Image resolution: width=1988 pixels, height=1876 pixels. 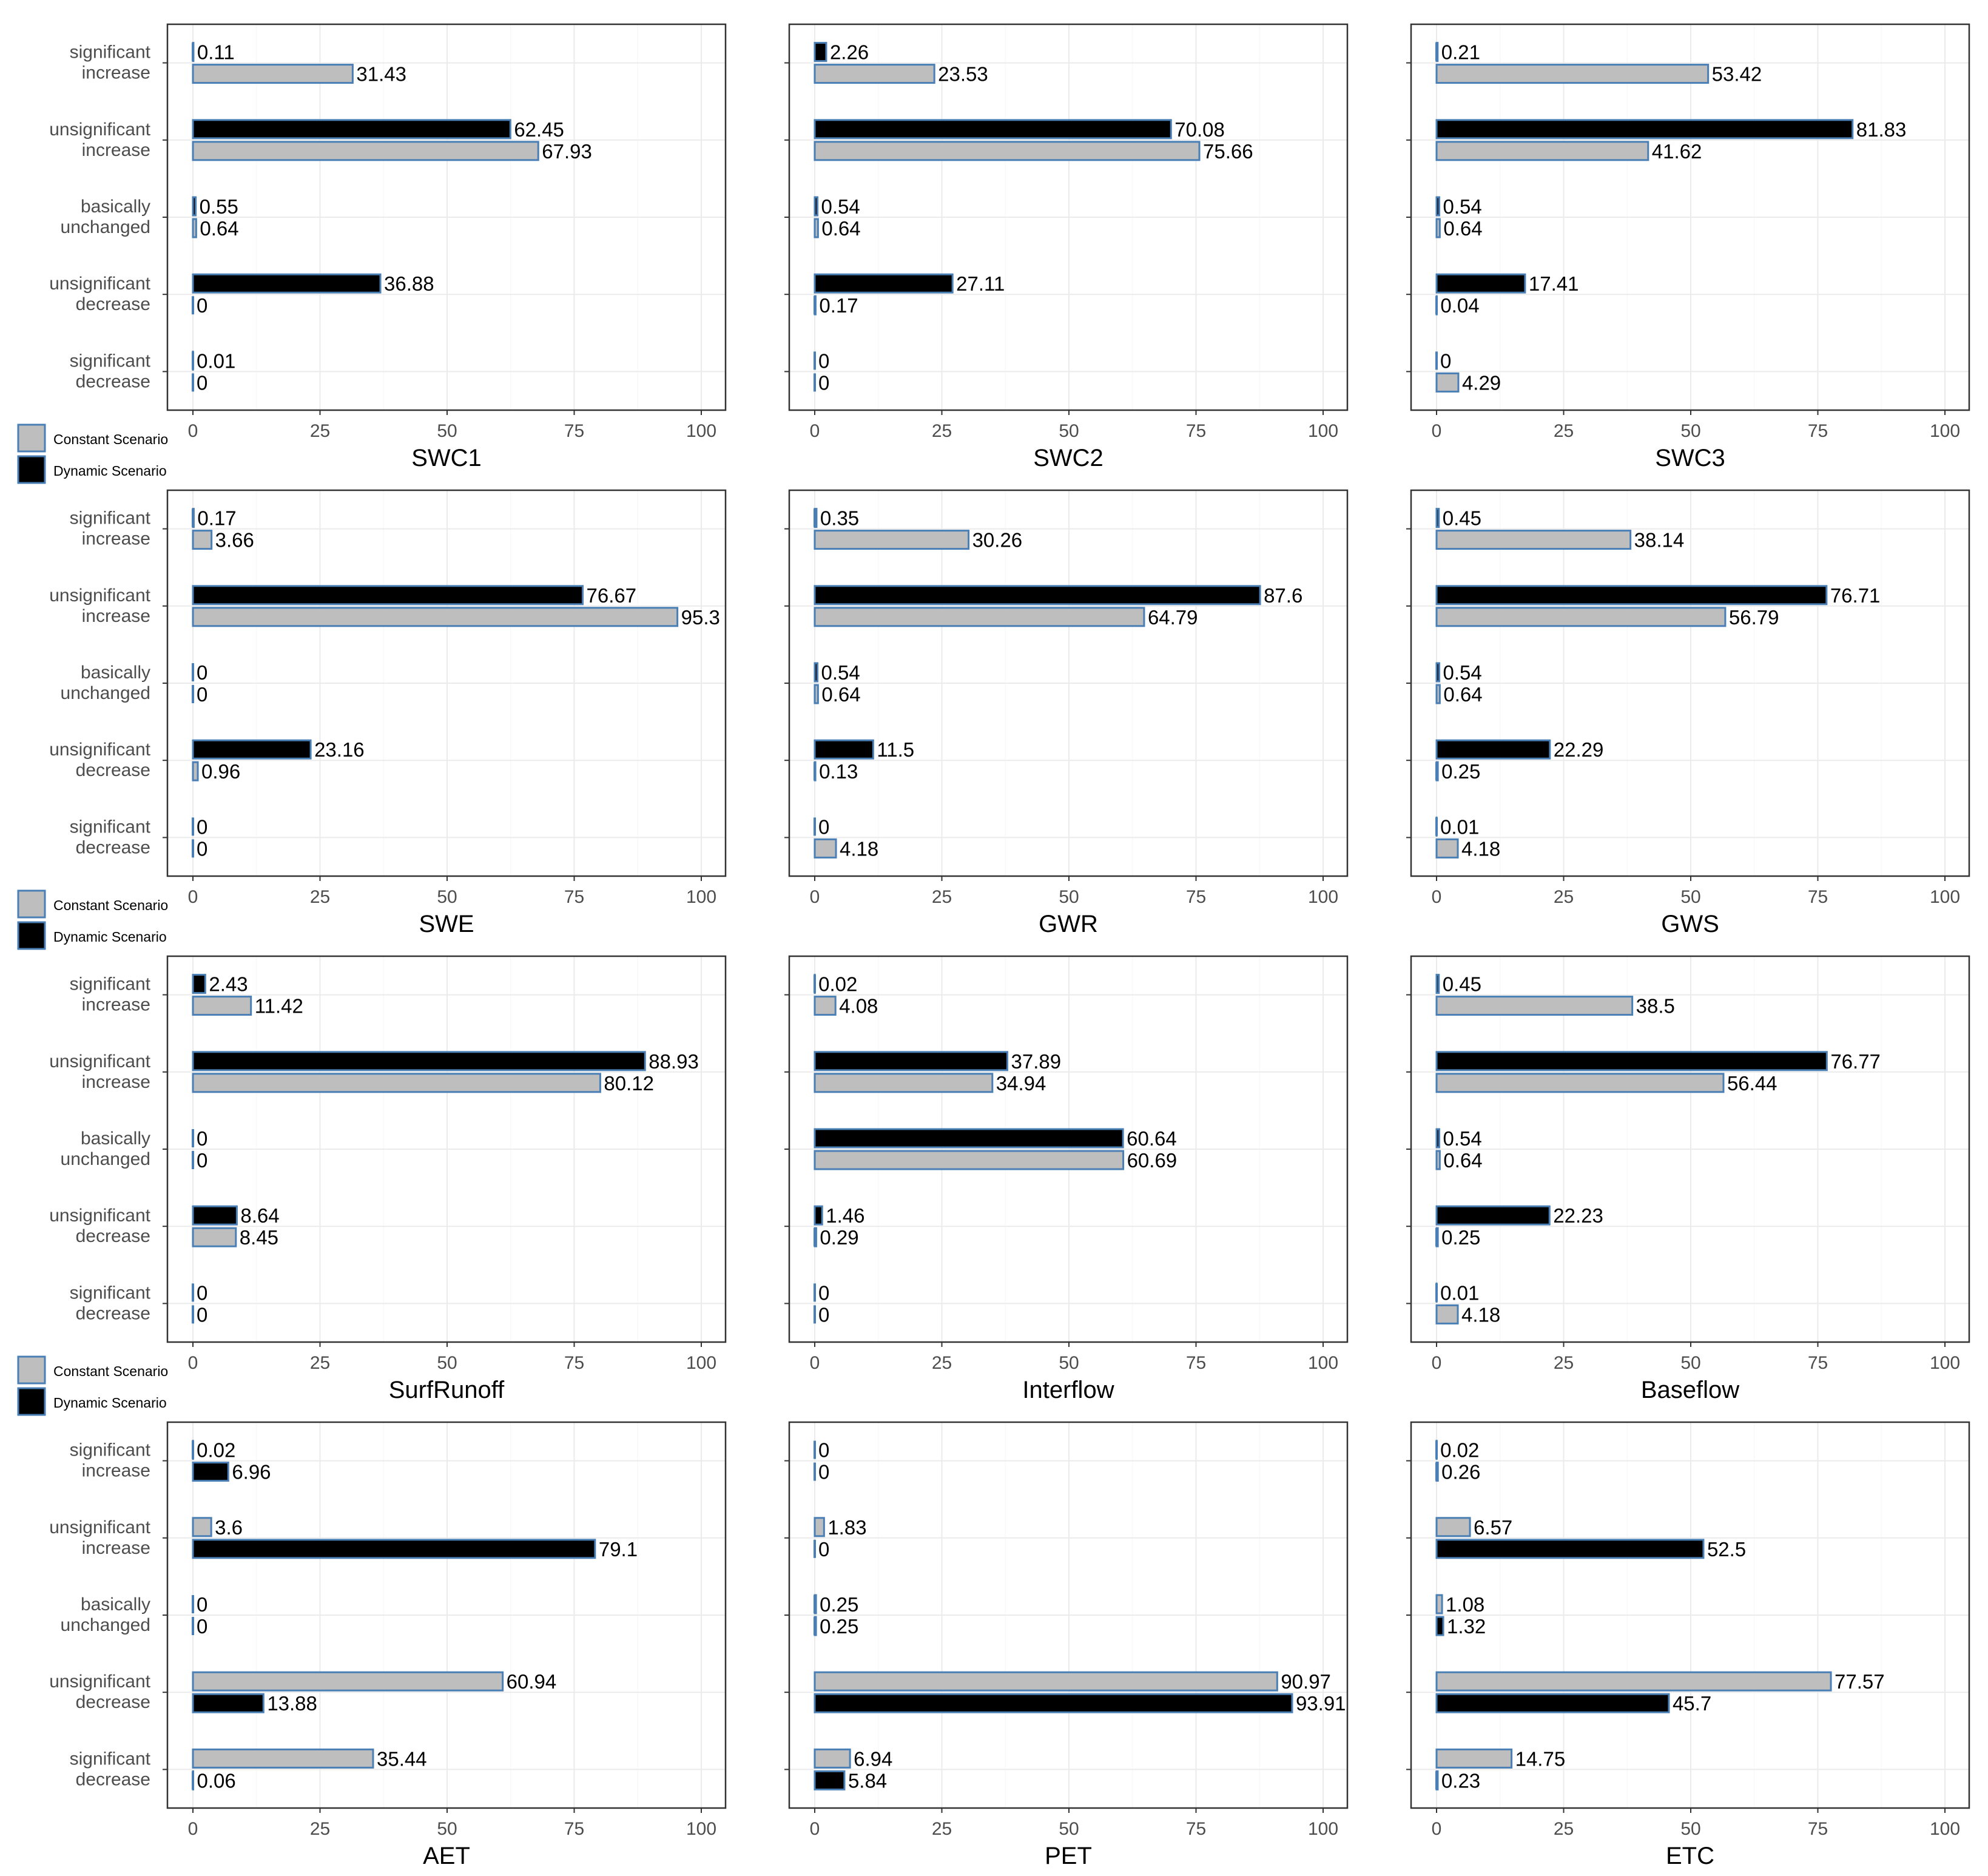 What do you see at coordinates (700, 617) in the screenshot?
I see `data-label: 95.3` at bounding box center [700, 617].